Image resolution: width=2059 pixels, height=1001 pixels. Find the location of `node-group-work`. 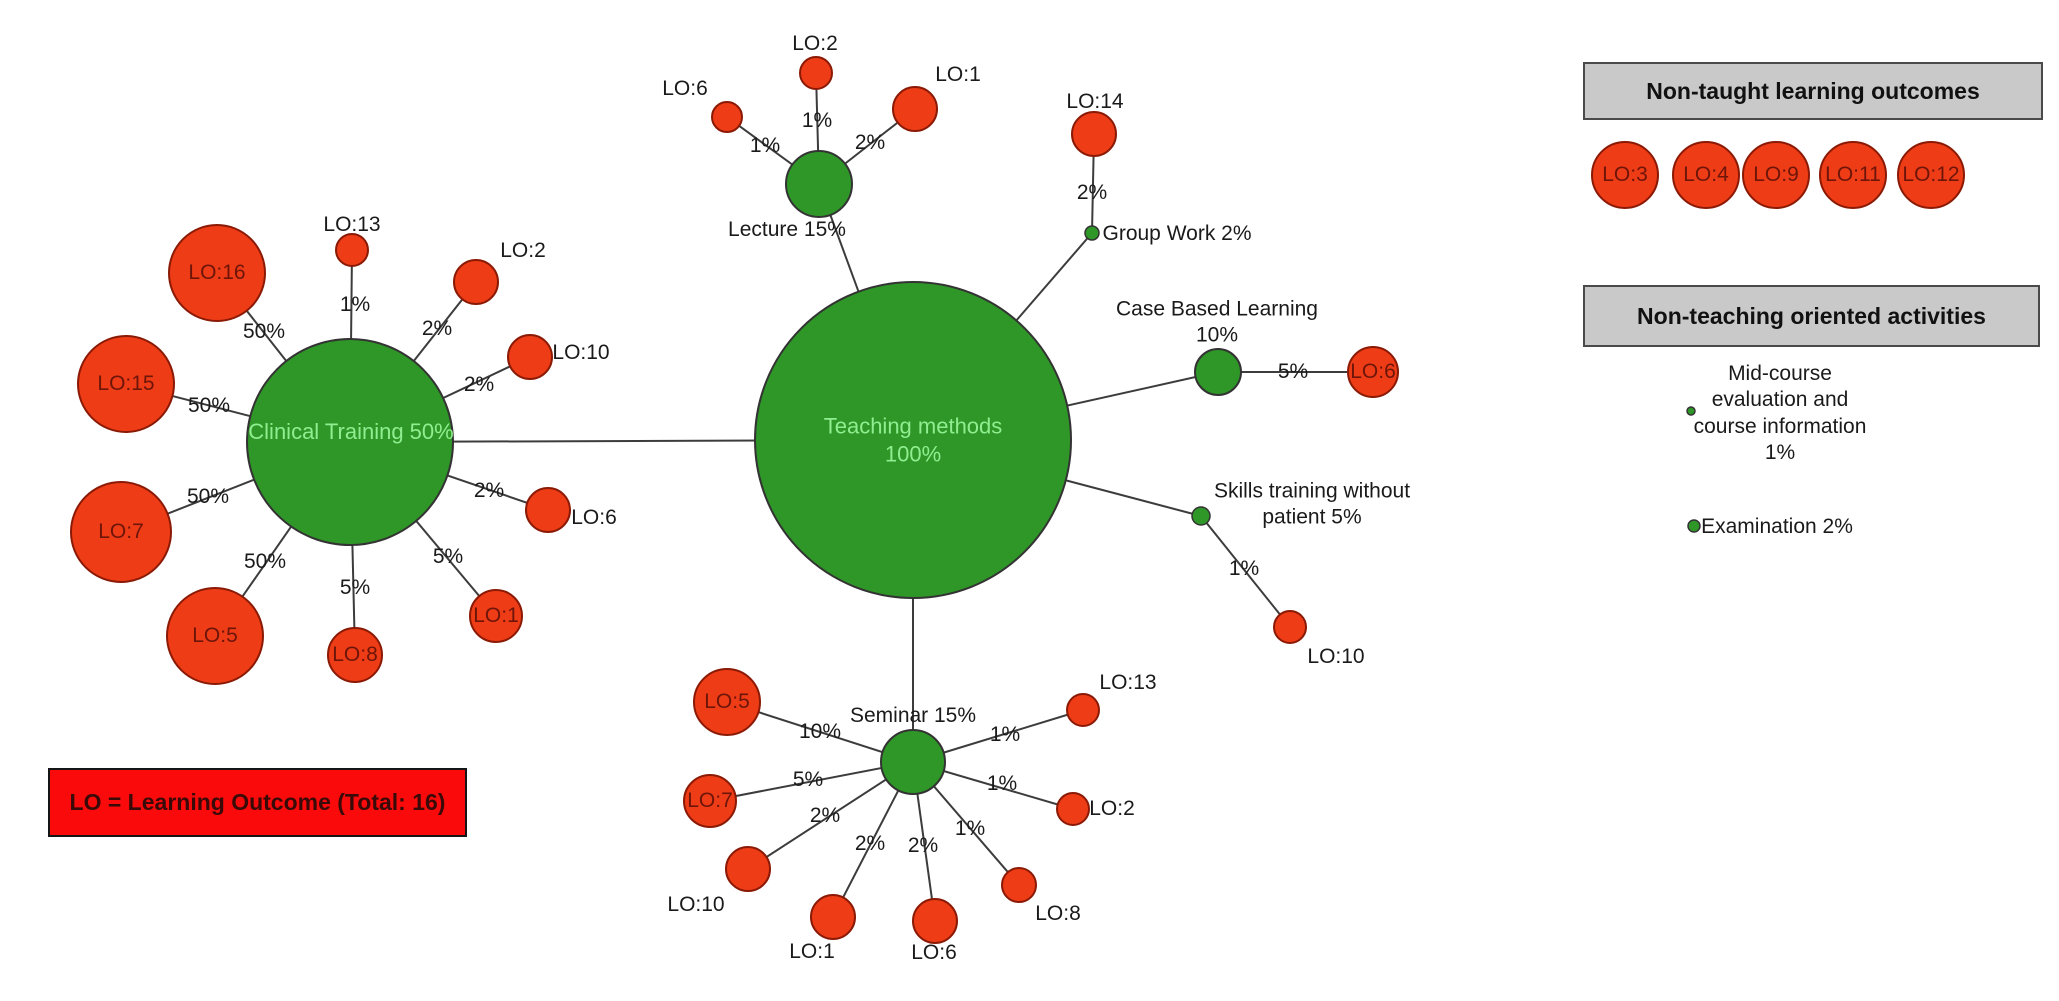

node-group-work is located at coordinates (1092, 233).